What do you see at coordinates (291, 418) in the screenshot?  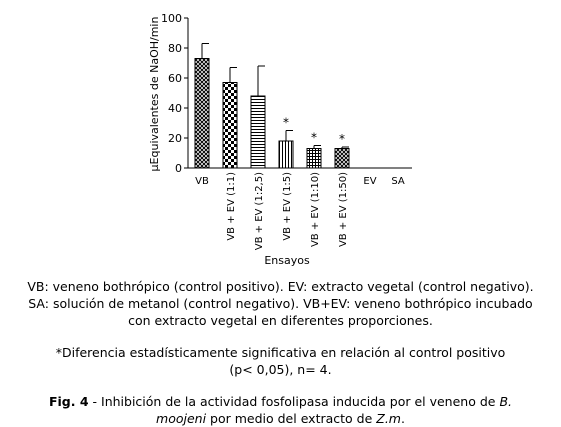 I see `caption-text-b: por medio del extracto de` at bounding box center [291, 418].